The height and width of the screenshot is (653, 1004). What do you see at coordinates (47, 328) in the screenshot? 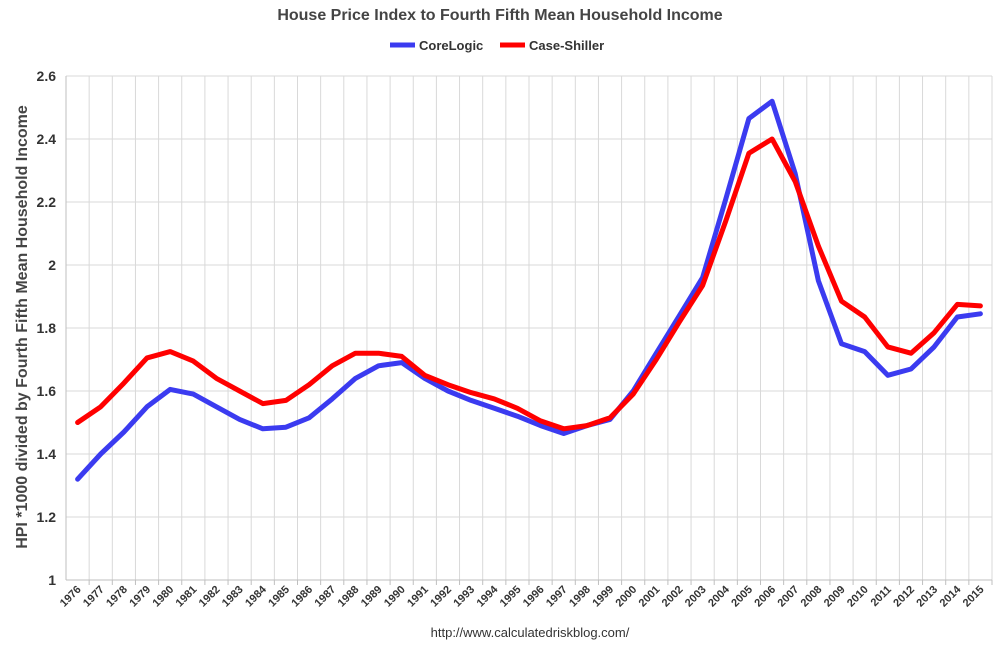
I see `y-tick-label: 1.8` at bounding box center [47, 328].